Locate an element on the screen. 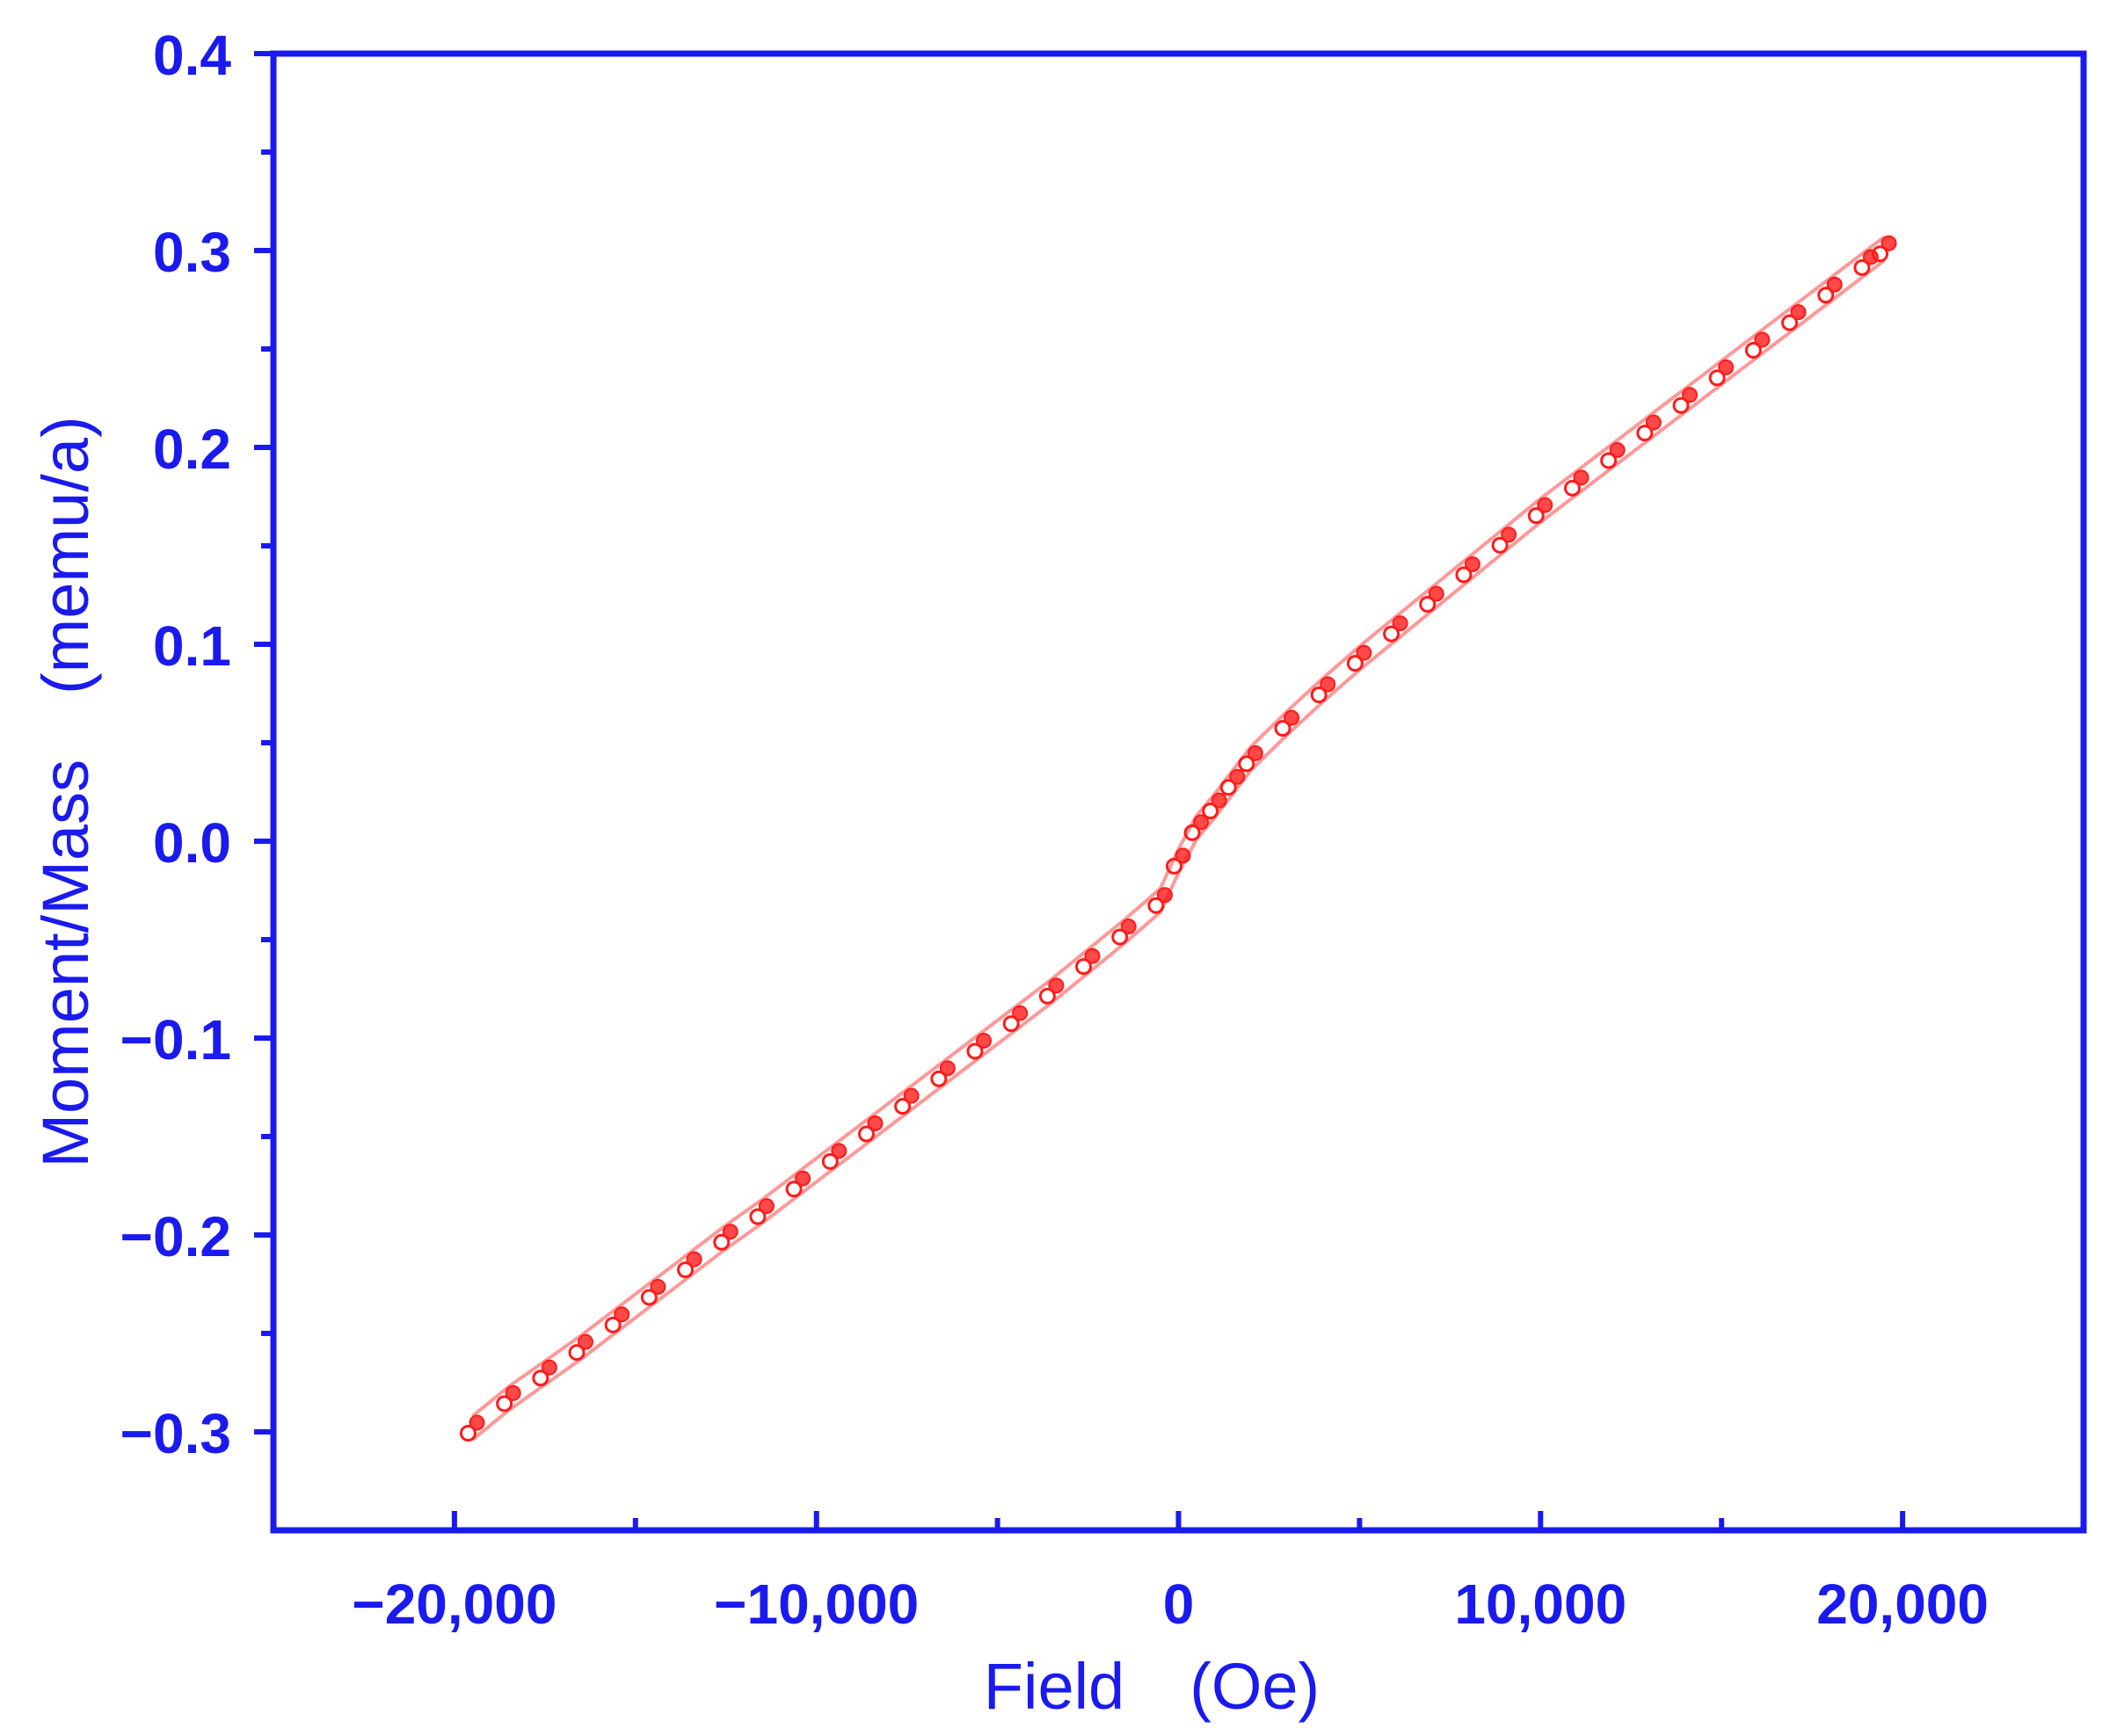  y-tick-label: −0.2 is located at coordinates (175, 1236).